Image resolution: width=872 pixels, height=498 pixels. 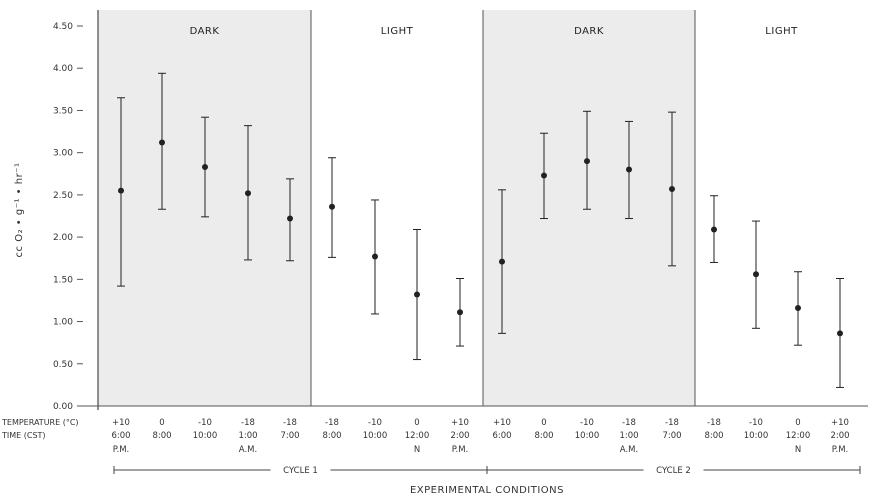 I want to click on x-axis-title: EXPERIMENTAL CONDITIONS, so click(x=487, y=490).